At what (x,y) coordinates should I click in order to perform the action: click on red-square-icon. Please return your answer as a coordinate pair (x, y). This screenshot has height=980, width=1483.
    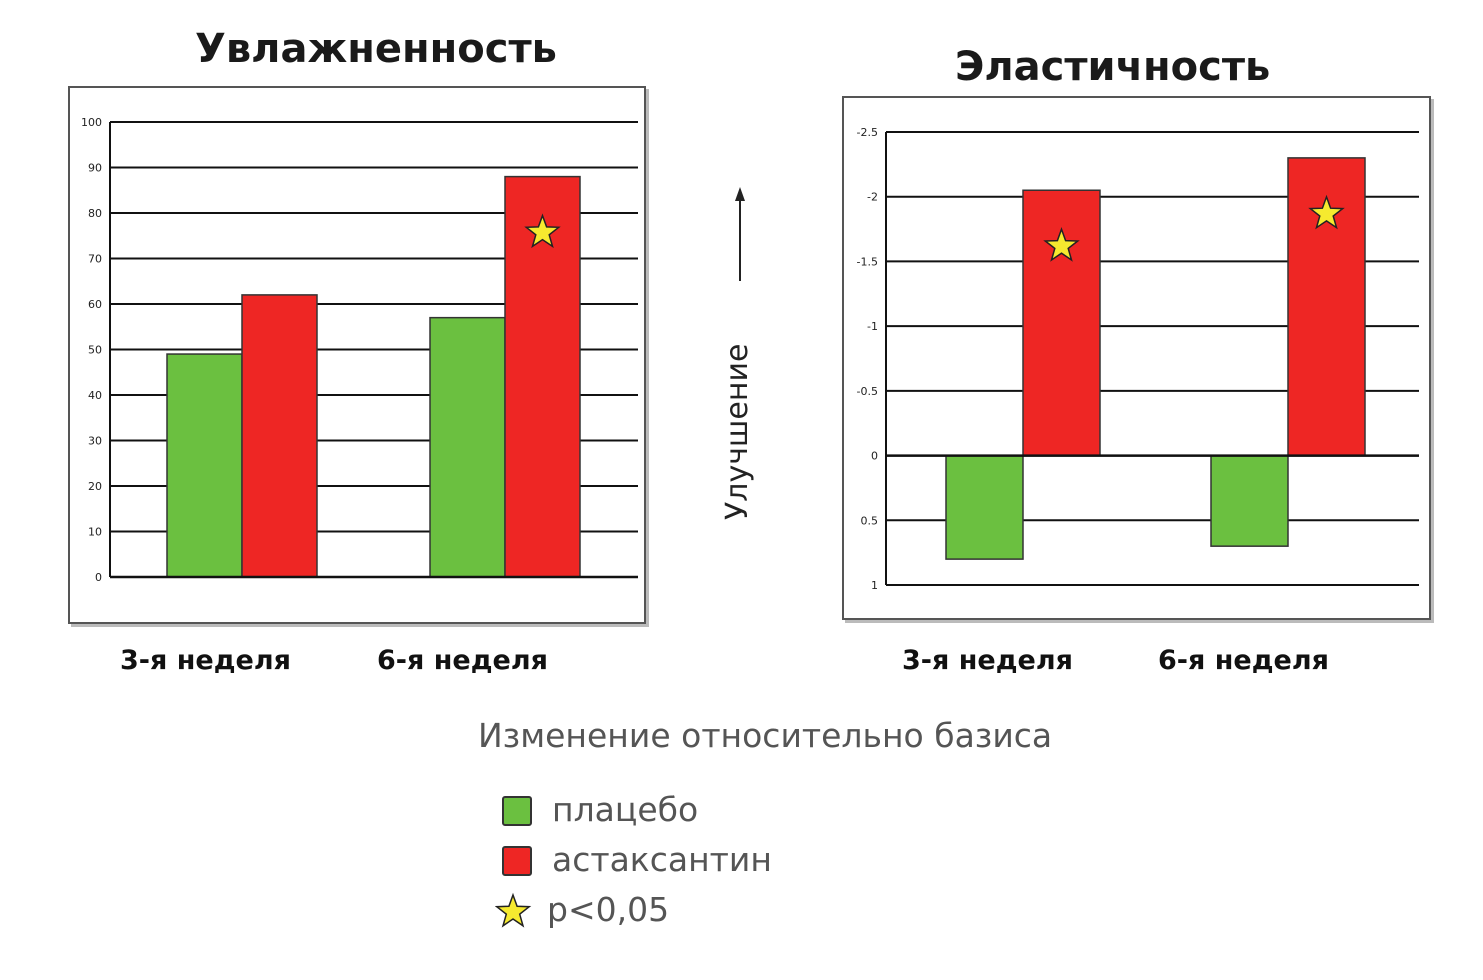
    Looking at the image, I should click on (517, 861).